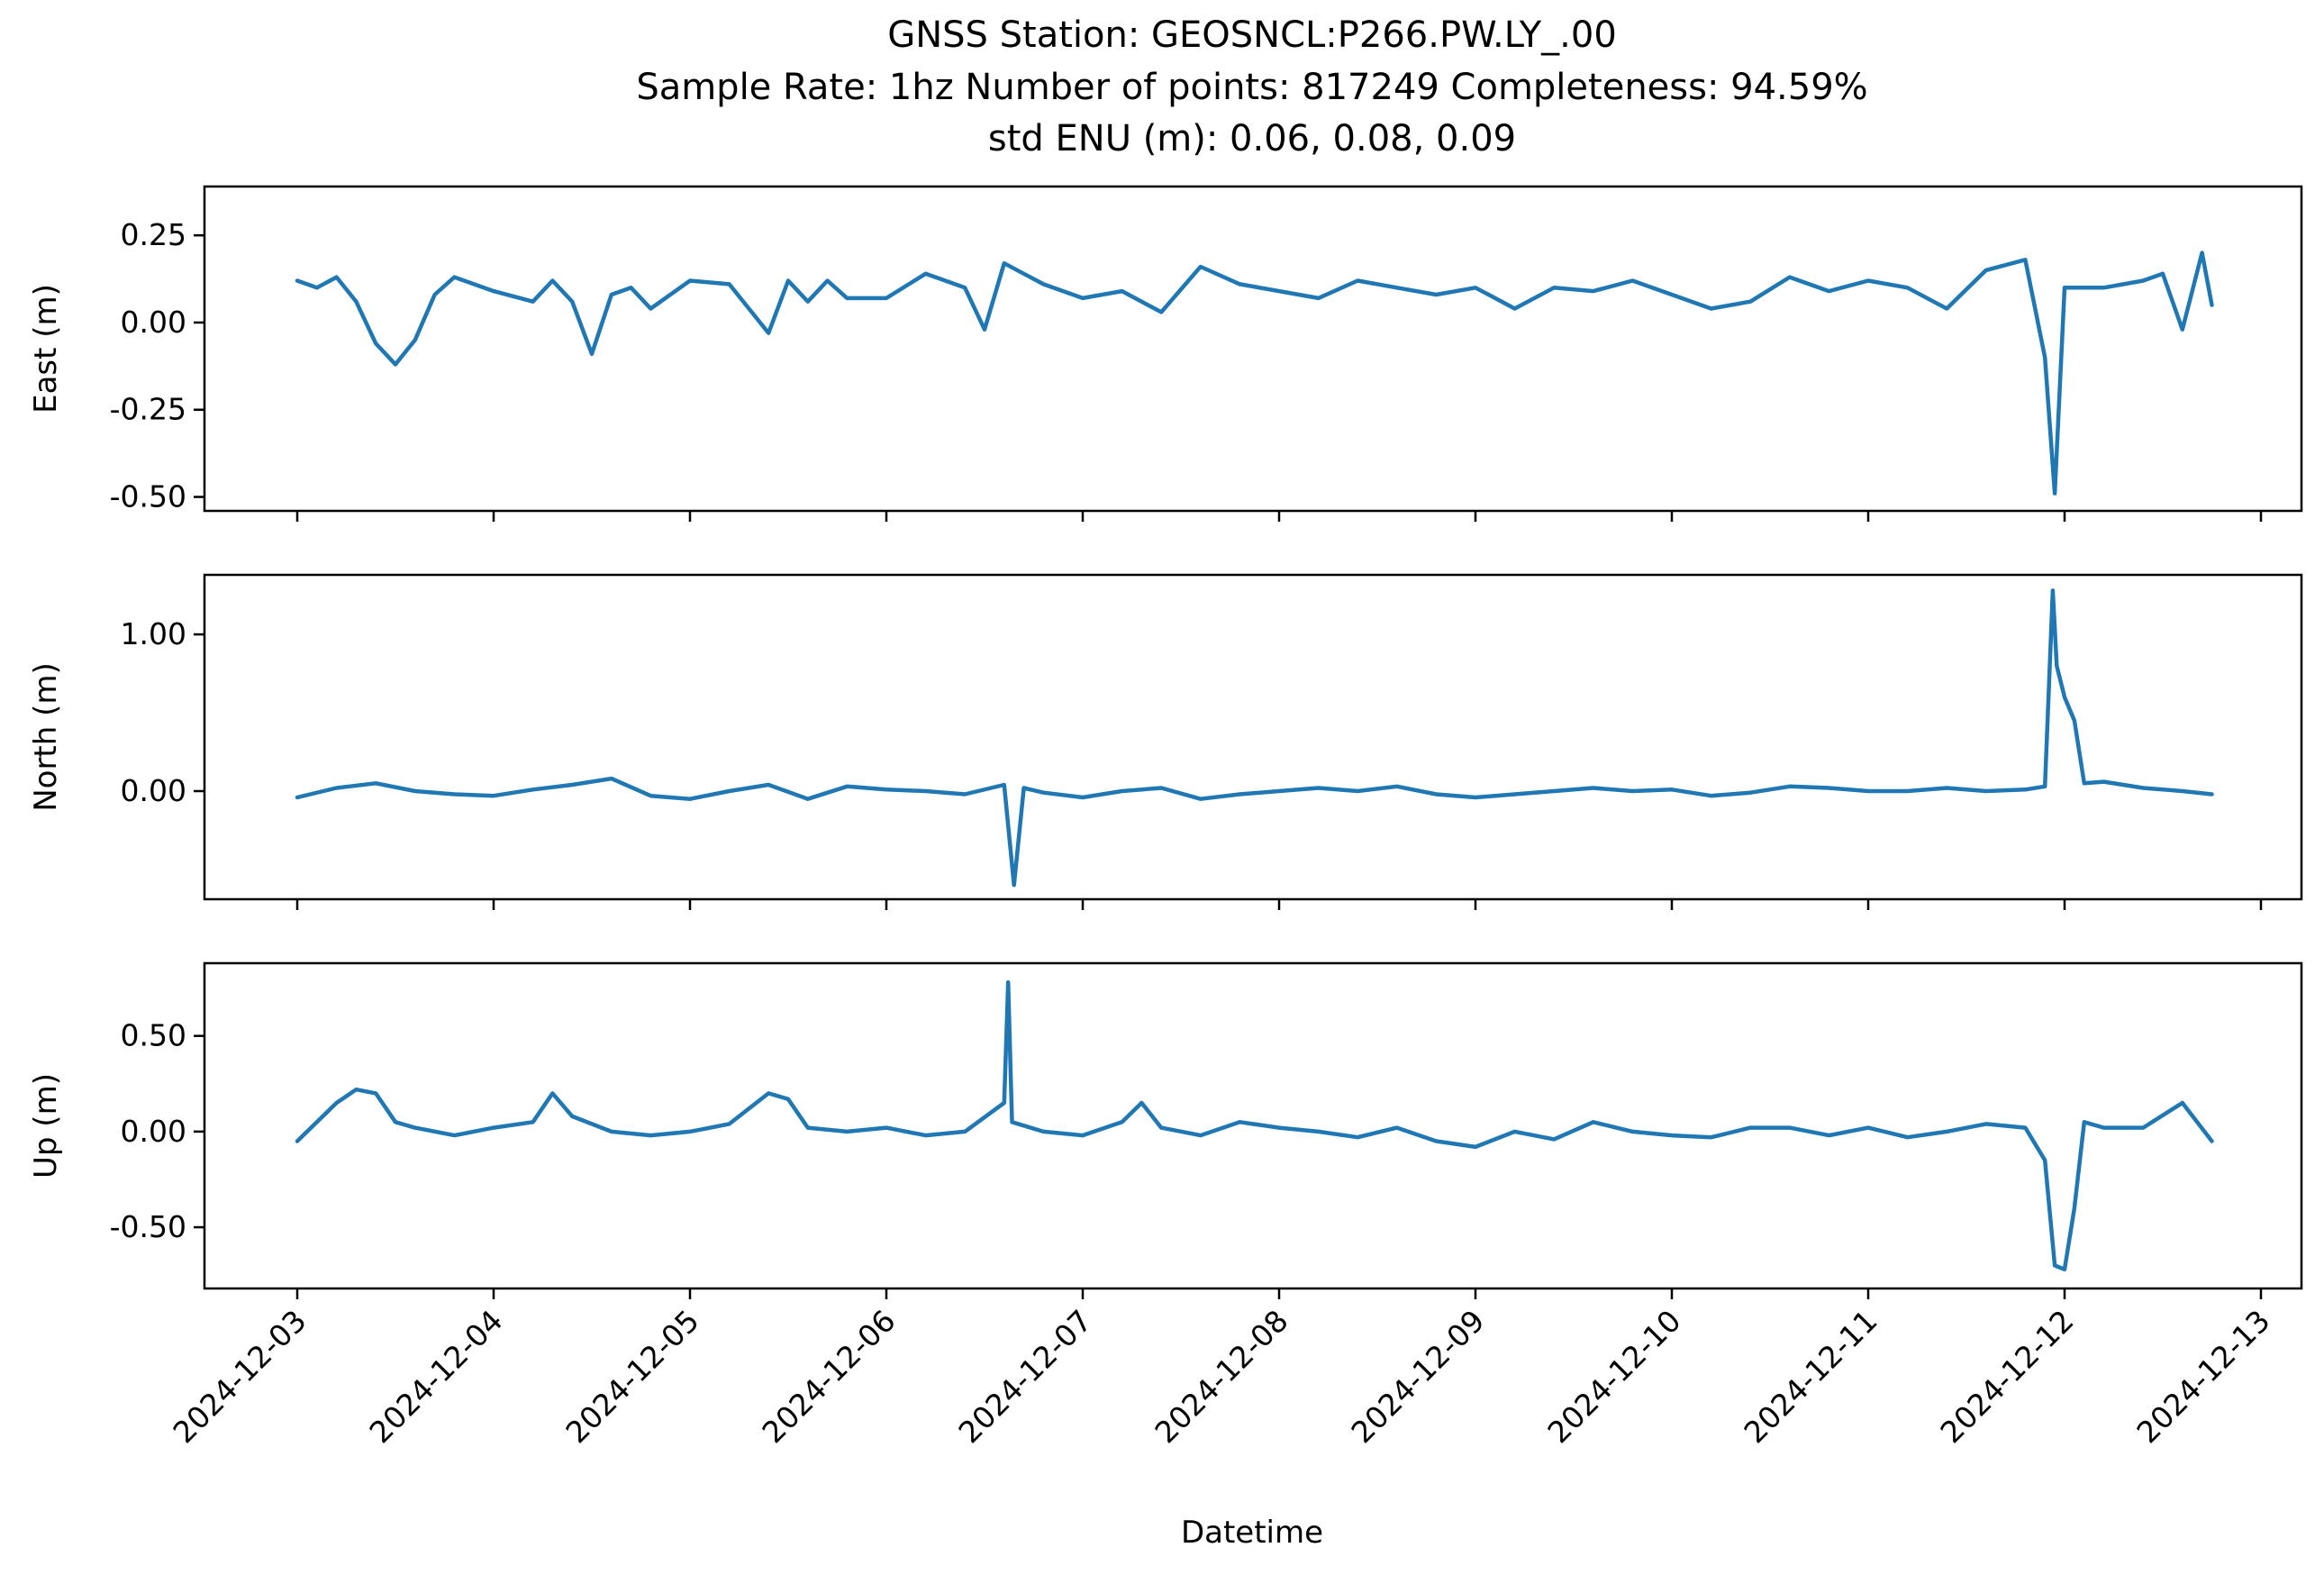  Describe the element at coordinates (1252, 35) in the screenshot. I see `title-line-station: GNSS Station: GEOSNCL:P266.PW.LY_.00` at that location.